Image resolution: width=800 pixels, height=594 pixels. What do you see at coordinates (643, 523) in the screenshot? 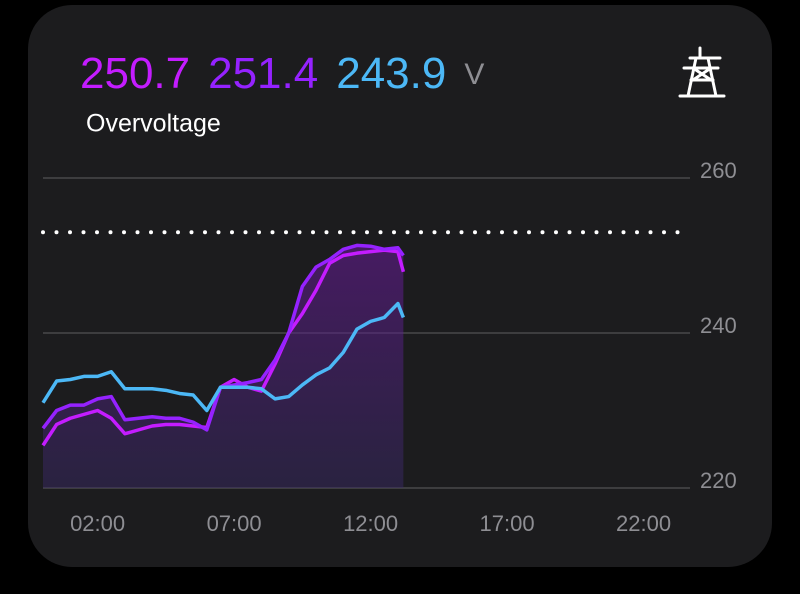
I see `x-tick-label: 22:00` at bounding box center [643, 523].